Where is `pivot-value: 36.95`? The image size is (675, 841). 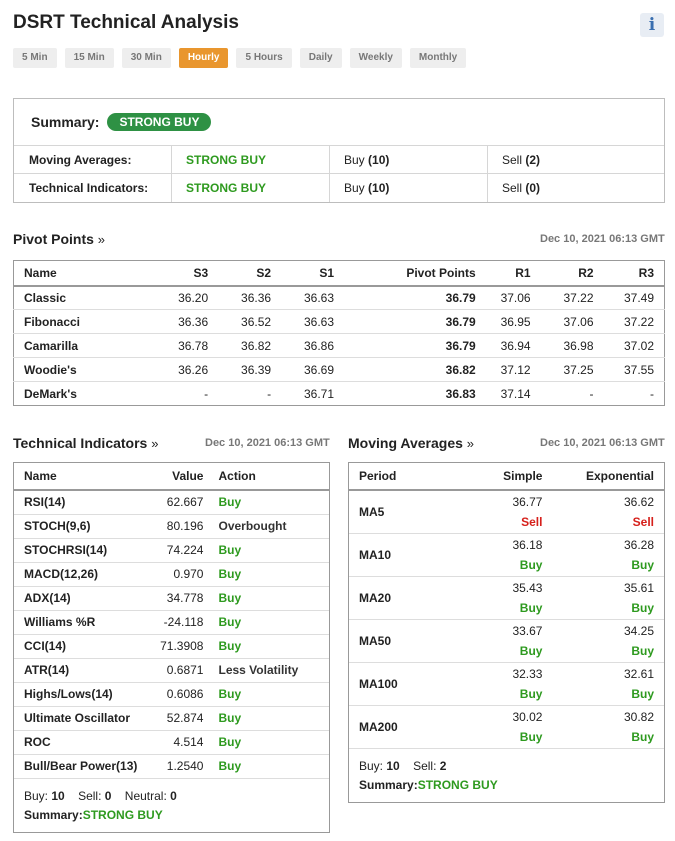
pivot-value: 36.95 is located at coordinates (513, 321).